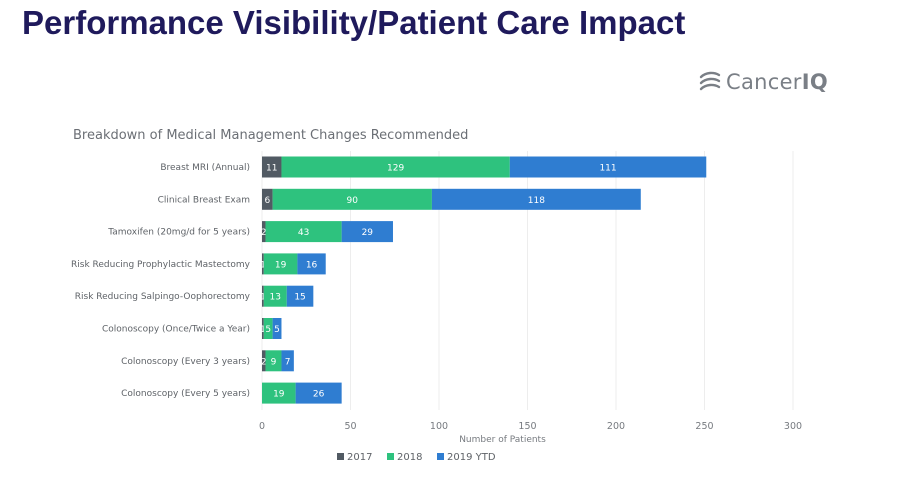 The image size is (921, 489). What do you see at coordinates (204, 200) in the screenshot?
I see `category-label: Clinical Breast Exam` at bounding box center [204, 200].